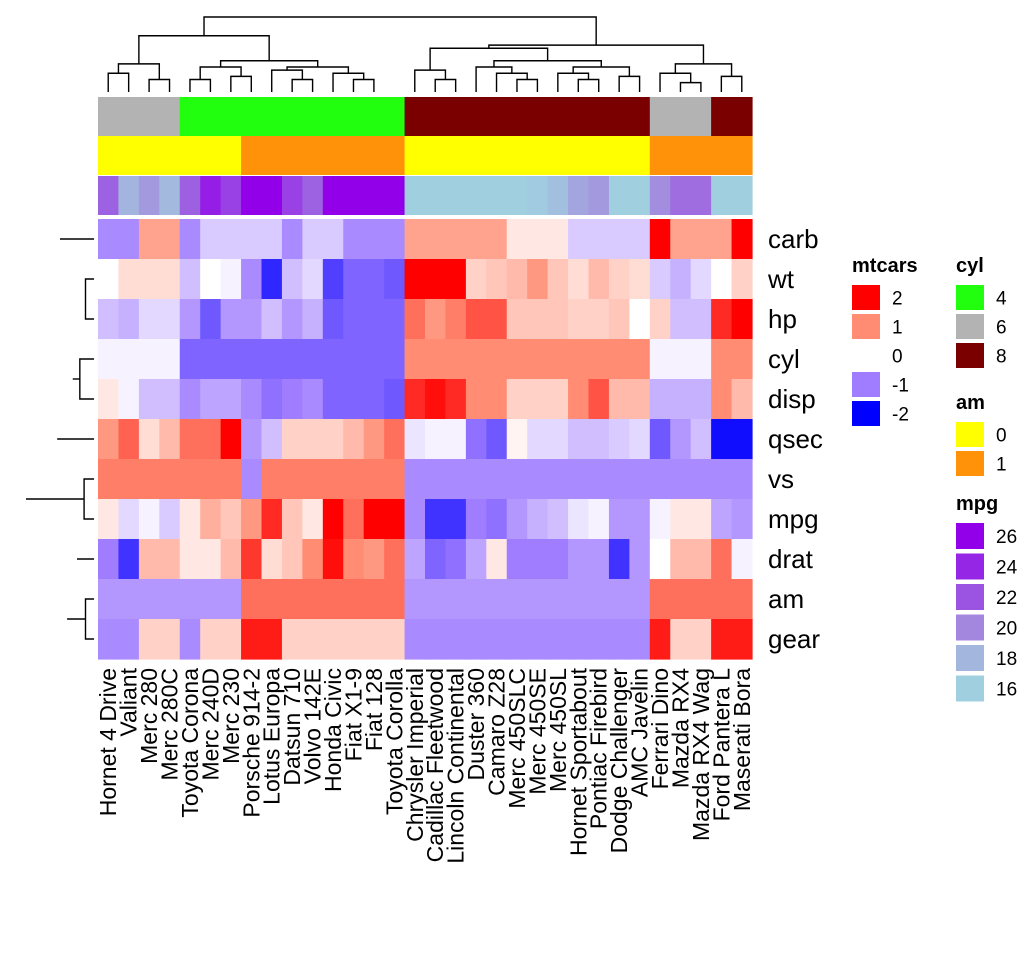  I want to click on legend-title-mtcars: mtcars, so click(885, 266).